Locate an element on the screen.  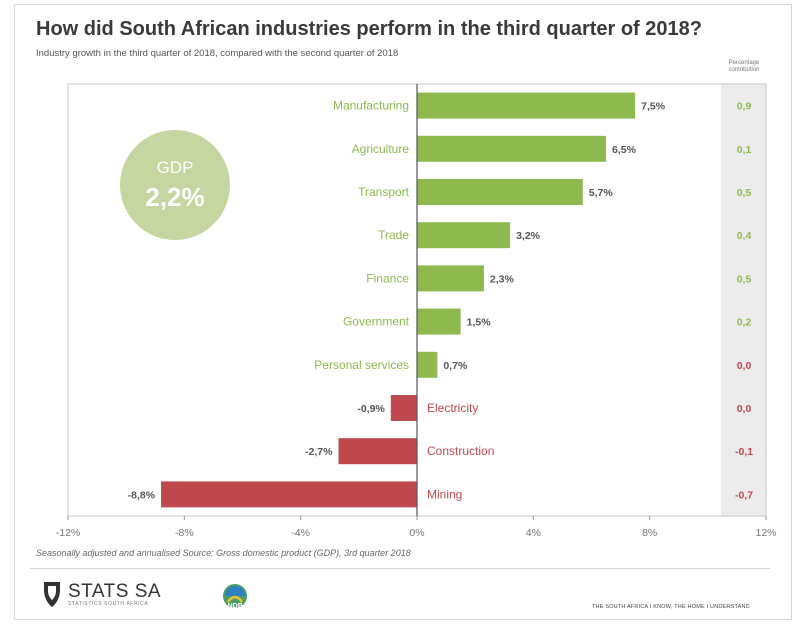
bar-electricity is located at coordinates (403, 408).